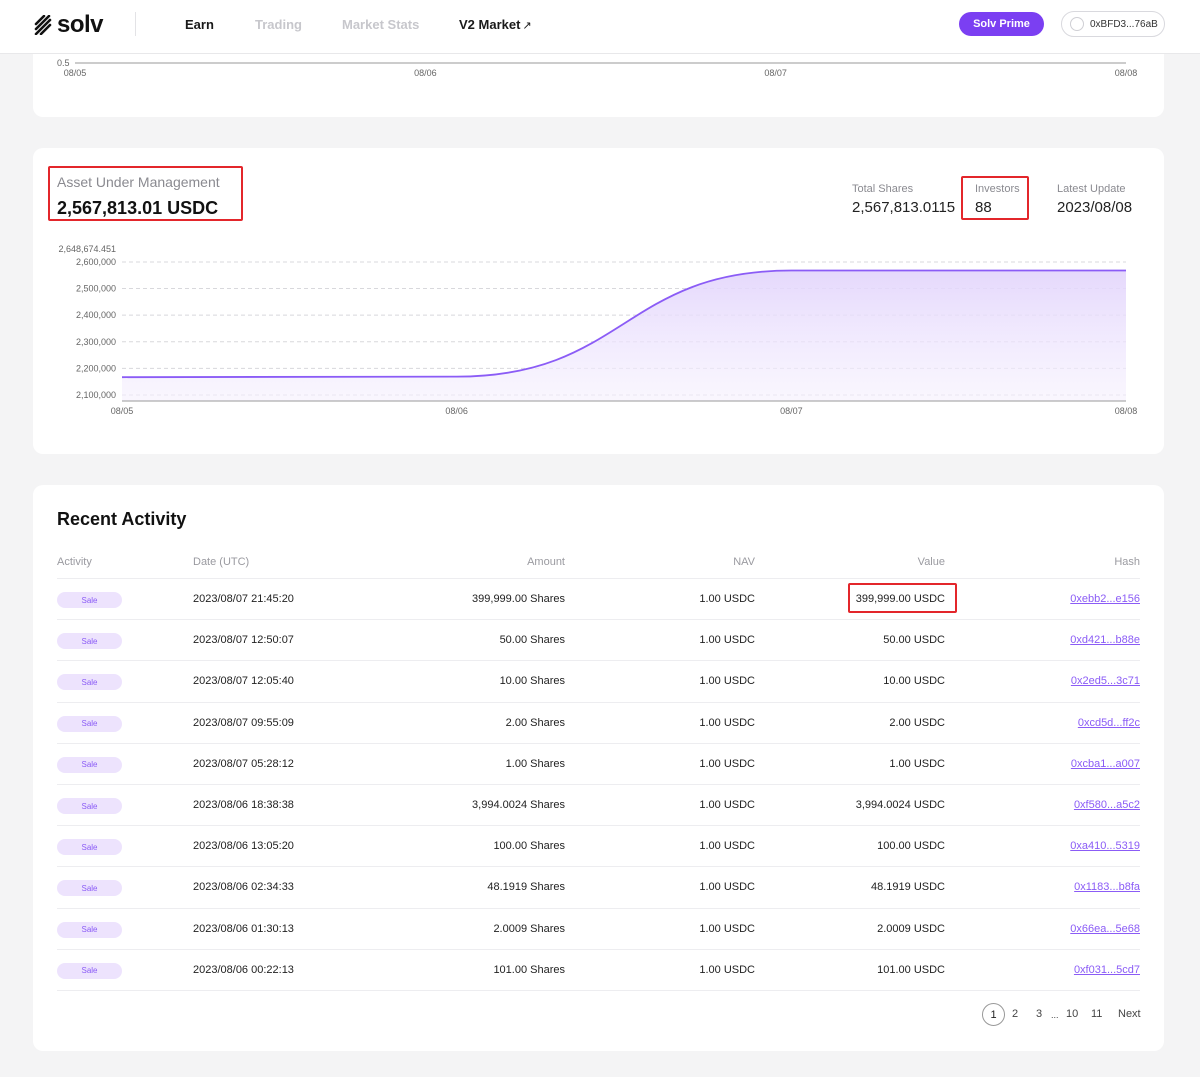  I want to click on amount-cell: 399,999.00 Shares, so click(518, 599).